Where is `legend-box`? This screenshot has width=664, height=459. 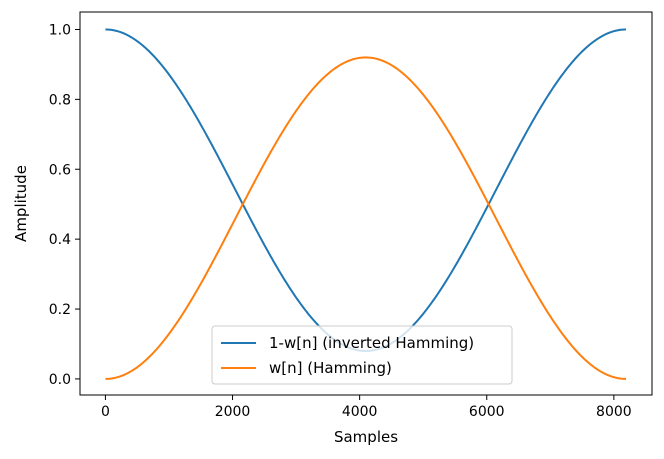
legend-box is located at coordinates (362, 355).